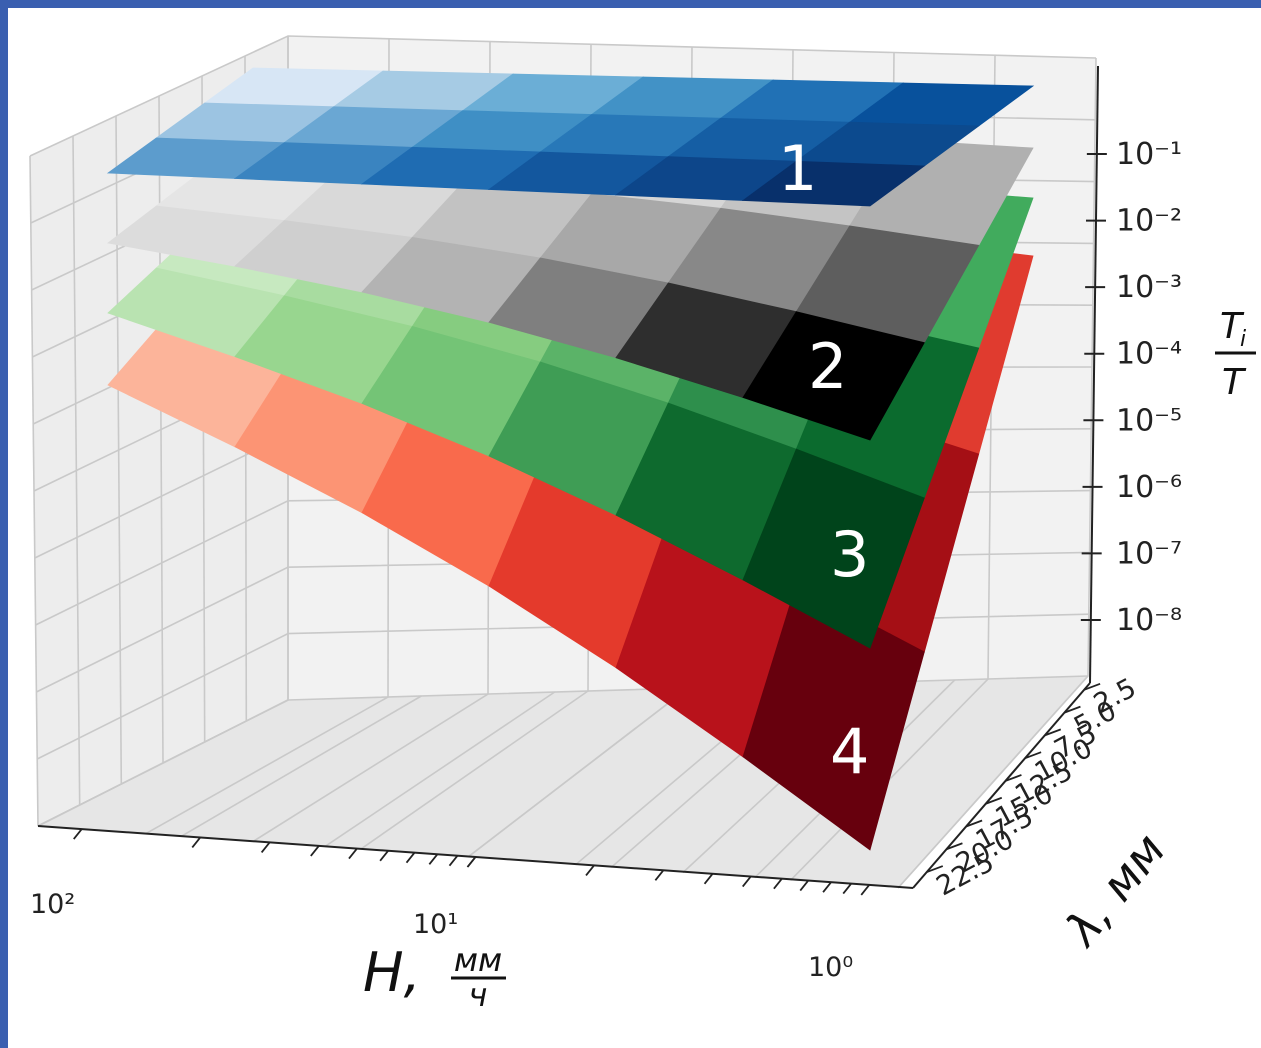 The image size is (1261, 1048). Describe the element at coordinates (1149, 154) in the screenshot. I see `z-tick-label: 10⁻¹` at that location.